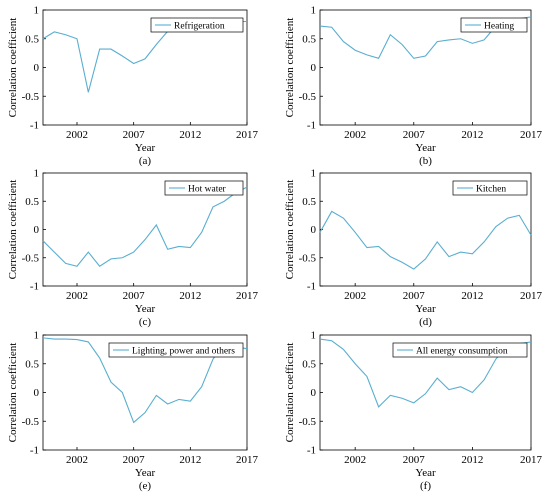  What do you see at coordinates (425, 161) in the screenshot?
I see `panel-caption: (b)` at bounding box center [425, 161].